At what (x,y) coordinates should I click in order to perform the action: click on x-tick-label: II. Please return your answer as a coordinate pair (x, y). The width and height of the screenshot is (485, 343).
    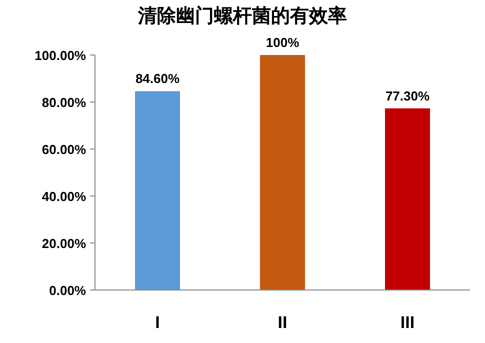
    Looking at the image, I should click on (283, 322).